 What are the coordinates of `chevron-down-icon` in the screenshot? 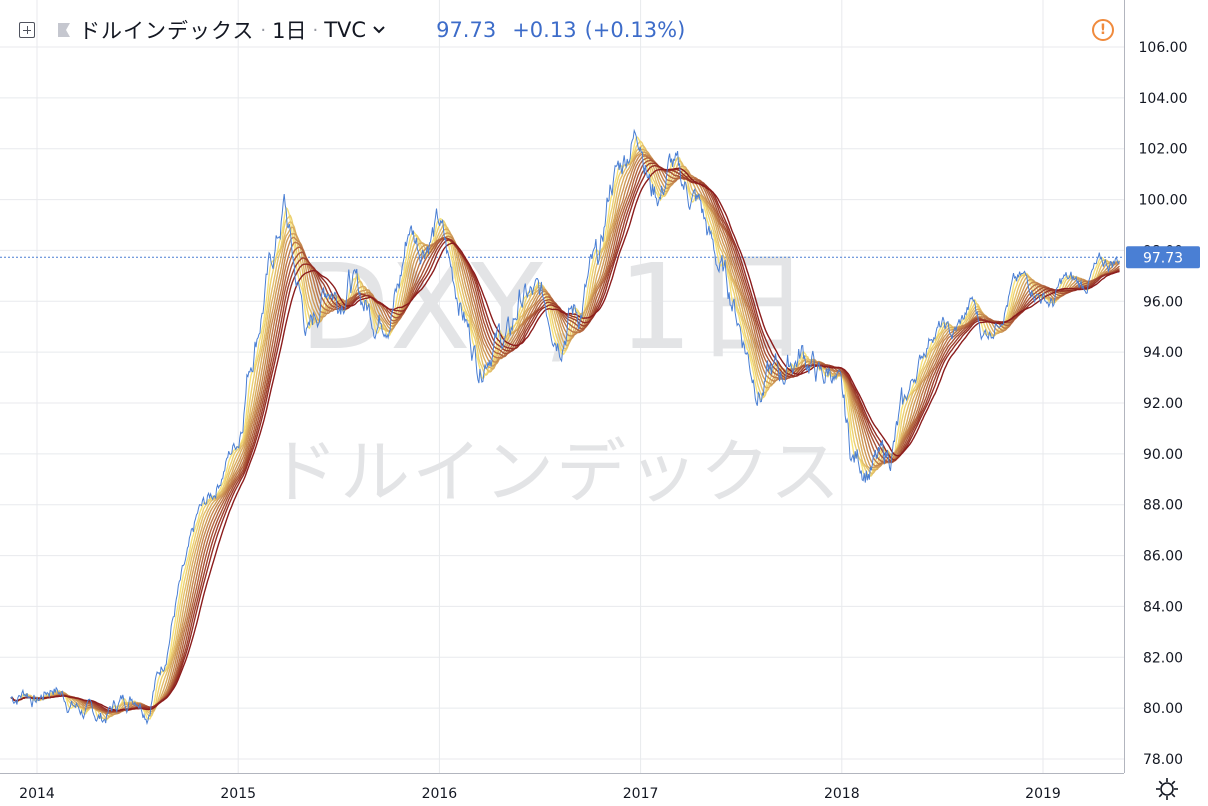 It's located at (379, 30).